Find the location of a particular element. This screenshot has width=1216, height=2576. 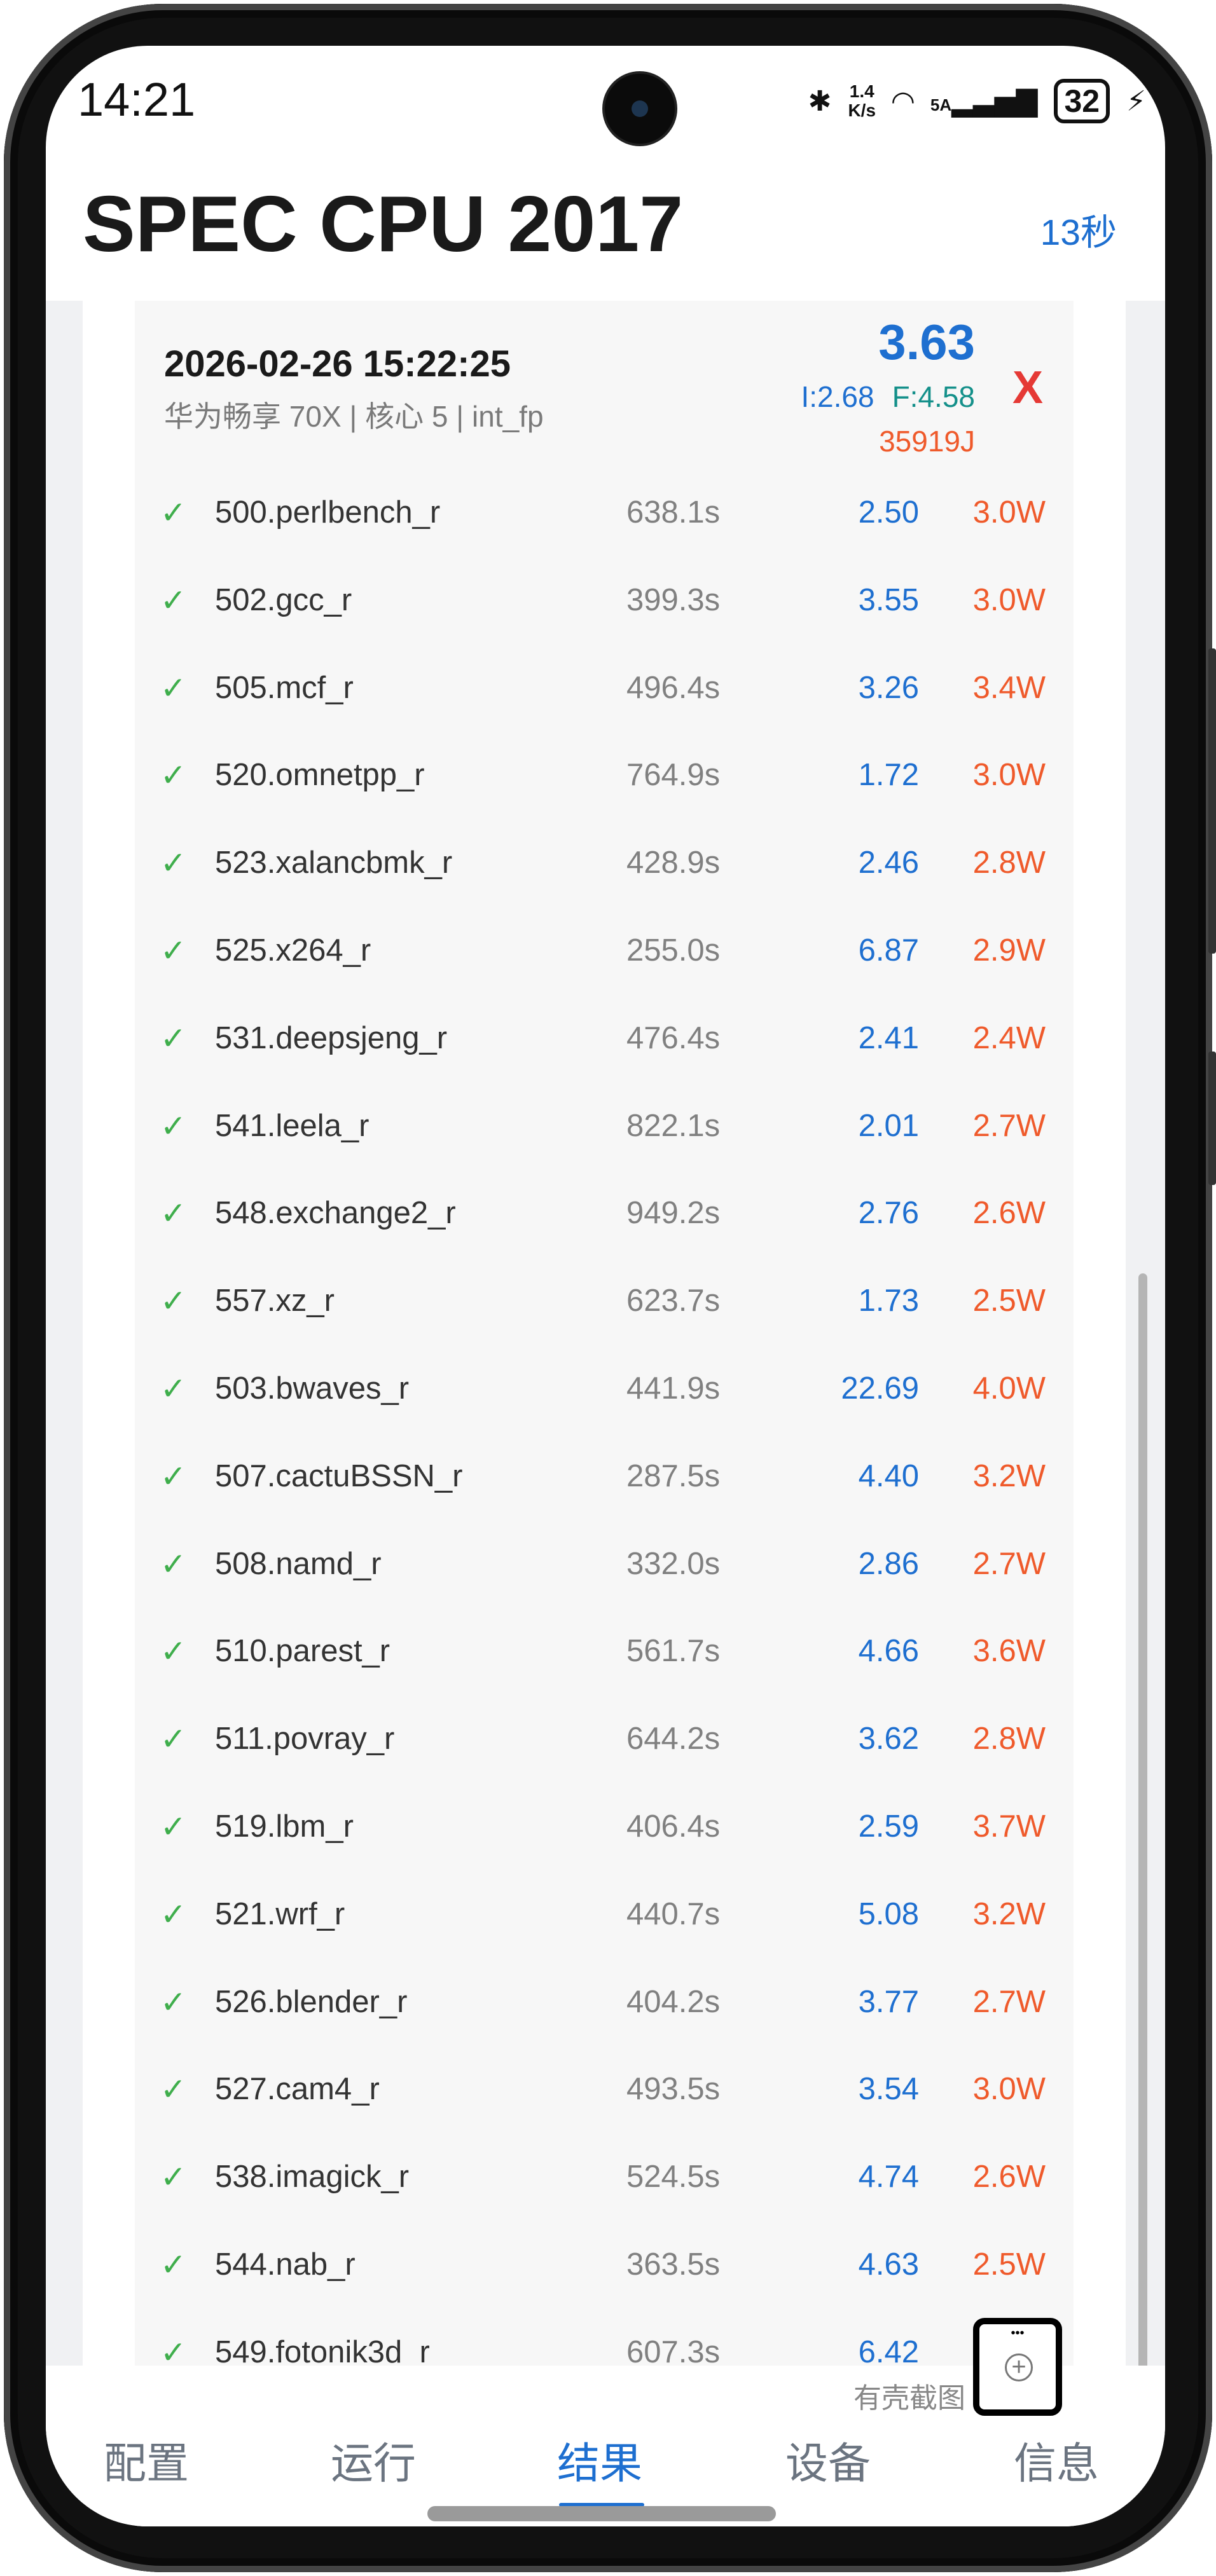

benchmark-score: 4.40 is located at coordinates (888, 1475).